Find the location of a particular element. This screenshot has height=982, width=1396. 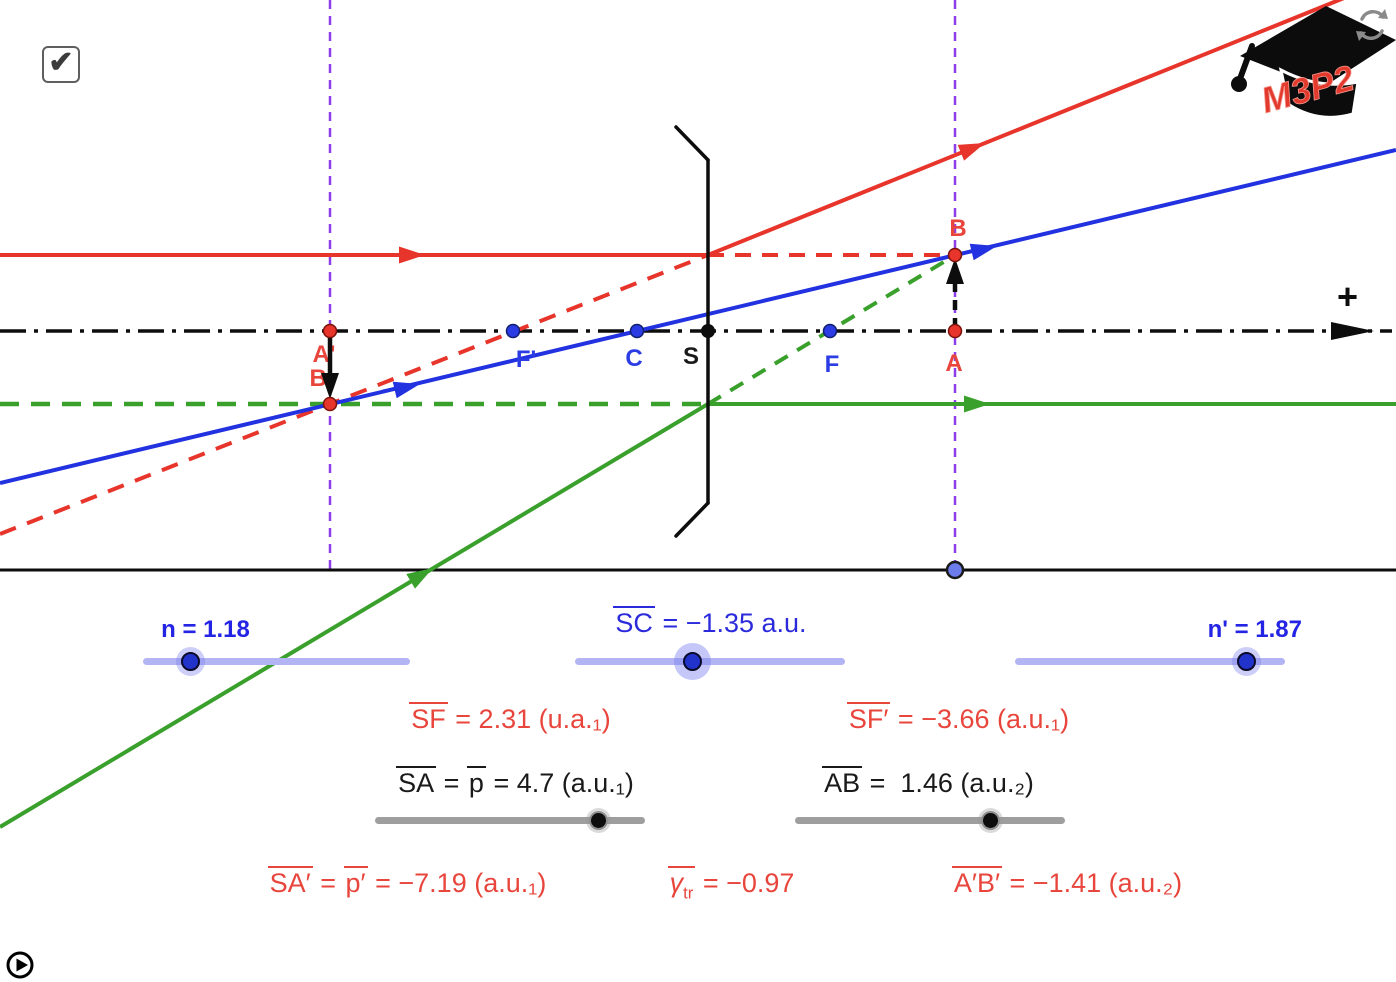

slider-ab-label: AB = 1.46 (a.u.₂) is located at coordinates (928, 782).